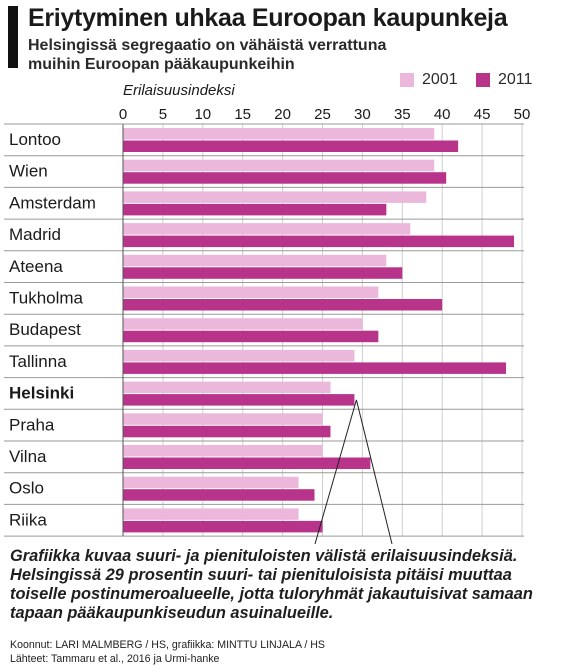  I want to click on legend-swatch-2011, so click(483, 80).